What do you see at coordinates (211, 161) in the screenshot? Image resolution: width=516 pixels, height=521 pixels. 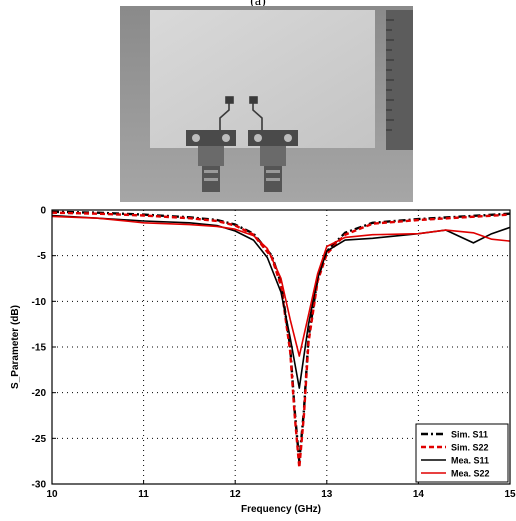 I see `sma-connector-left` at bounding box center [211, 161].